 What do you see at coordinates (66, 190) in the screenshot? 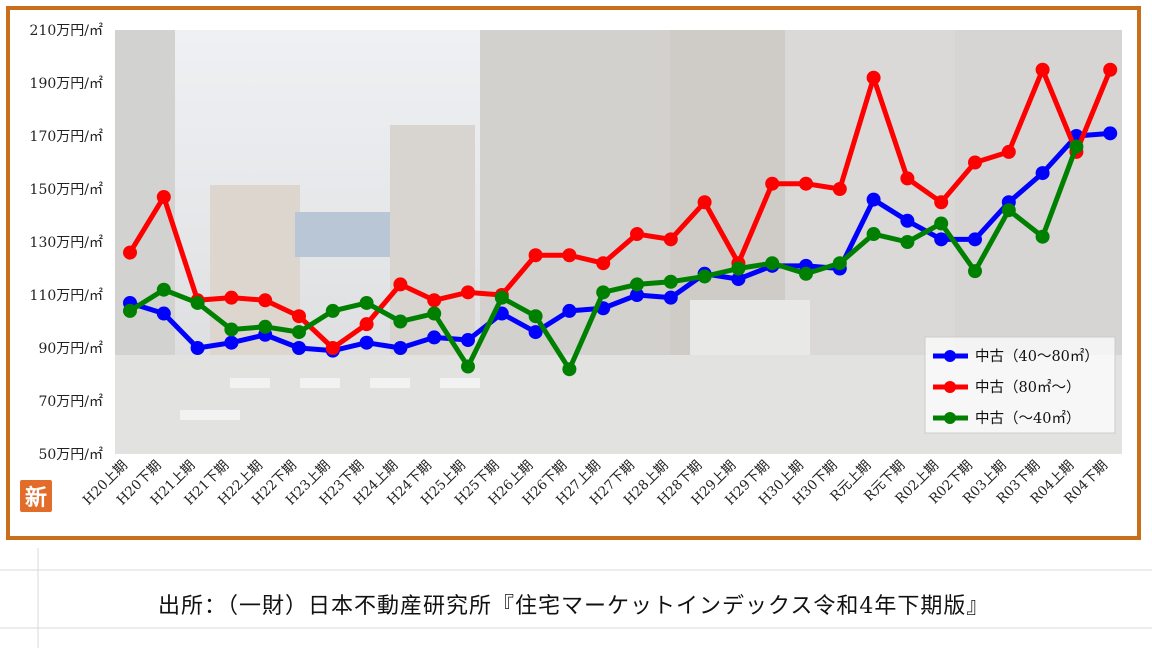
I see `y-tick-label: 150万円/㎡` at bounding box center [66, 190].